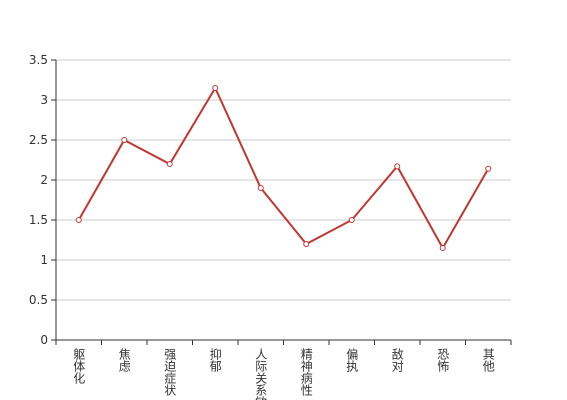  What do you see at coordinates (44, 260) in the screenshot?
I see `y-tick-label: 1` at bounding box center [44, 260].